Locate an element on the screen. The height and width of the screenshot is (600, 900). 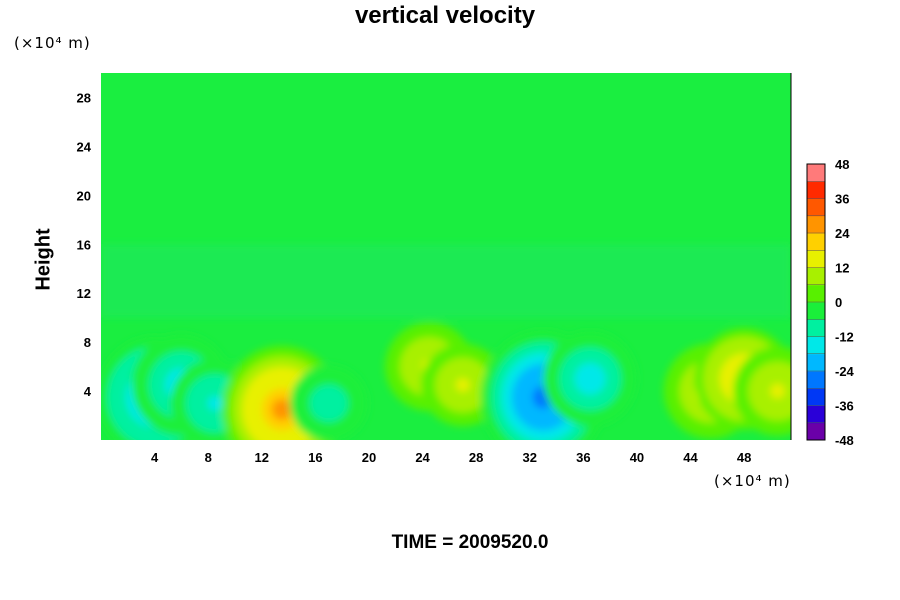
colorbar-tick-label: -12 is located at coordinates (844, 337).